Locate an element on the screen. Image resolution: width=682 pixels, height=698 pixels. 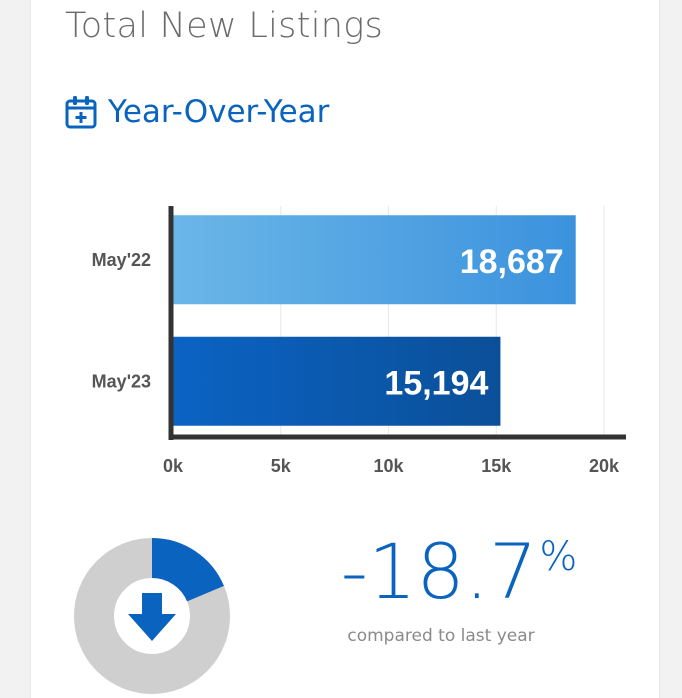
card-title: Total New Listings is located at coordinates (224, 26).